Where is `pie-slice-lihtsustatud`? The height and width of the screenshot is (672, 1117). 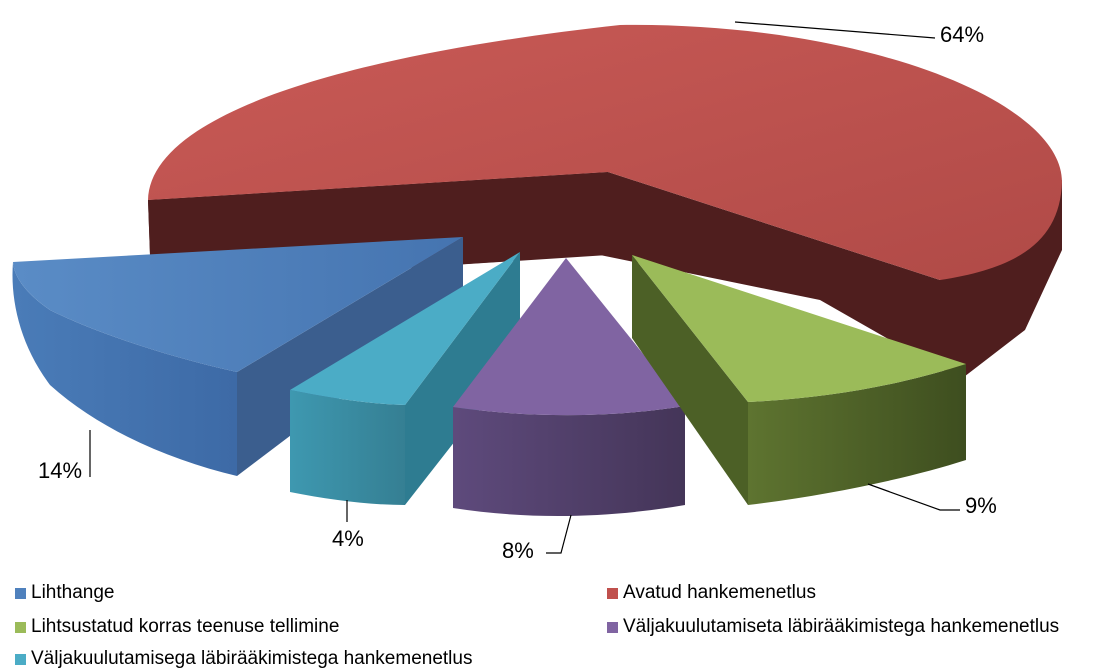 pie-slice-lihtsustatud is located at coordinates (799, 380).